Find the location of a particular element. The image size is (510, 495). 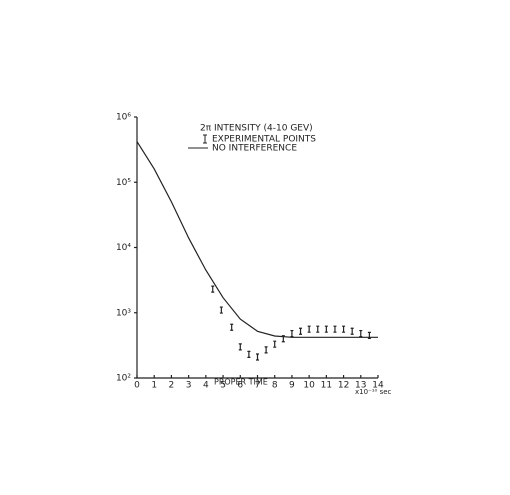

y-tick-label: 10³ is located at coordinates (123, 313).